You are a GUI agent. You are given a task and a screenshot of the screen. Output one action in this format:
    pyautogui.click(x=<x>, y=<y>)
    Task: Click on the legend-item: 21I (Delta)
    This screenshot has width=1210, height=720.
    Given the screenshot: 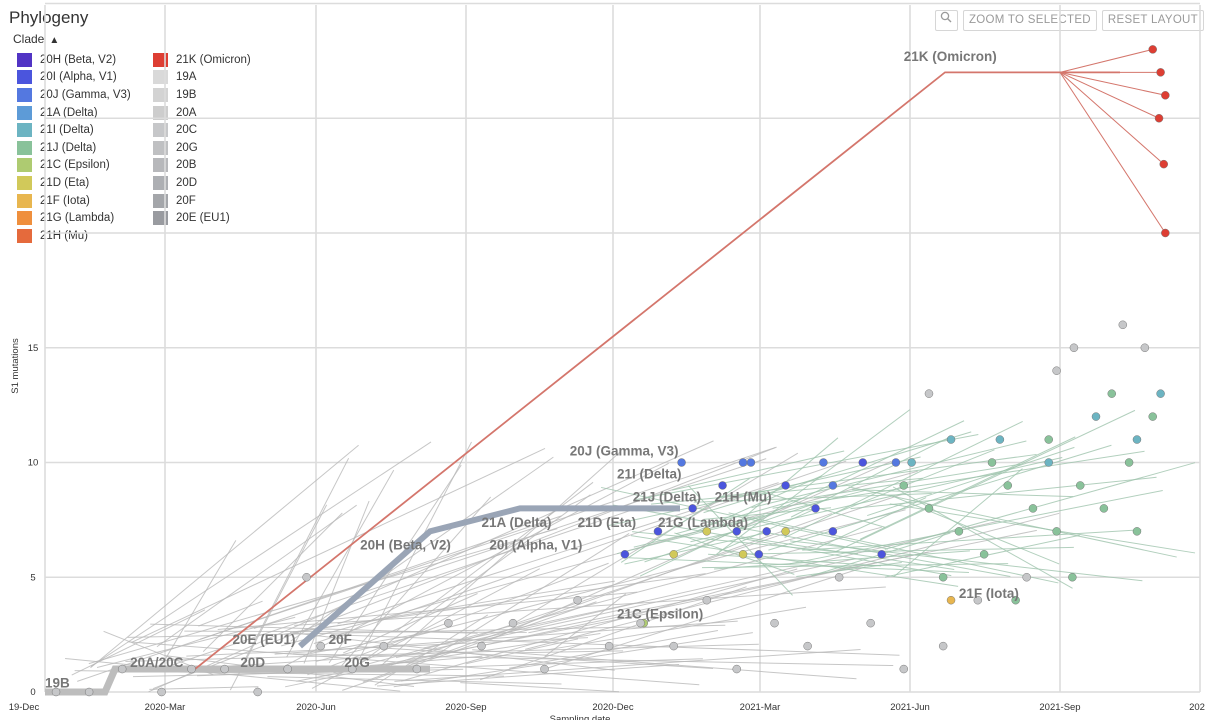 What is the action you would take?
    pyautogui.click(x=85, y=130)
    